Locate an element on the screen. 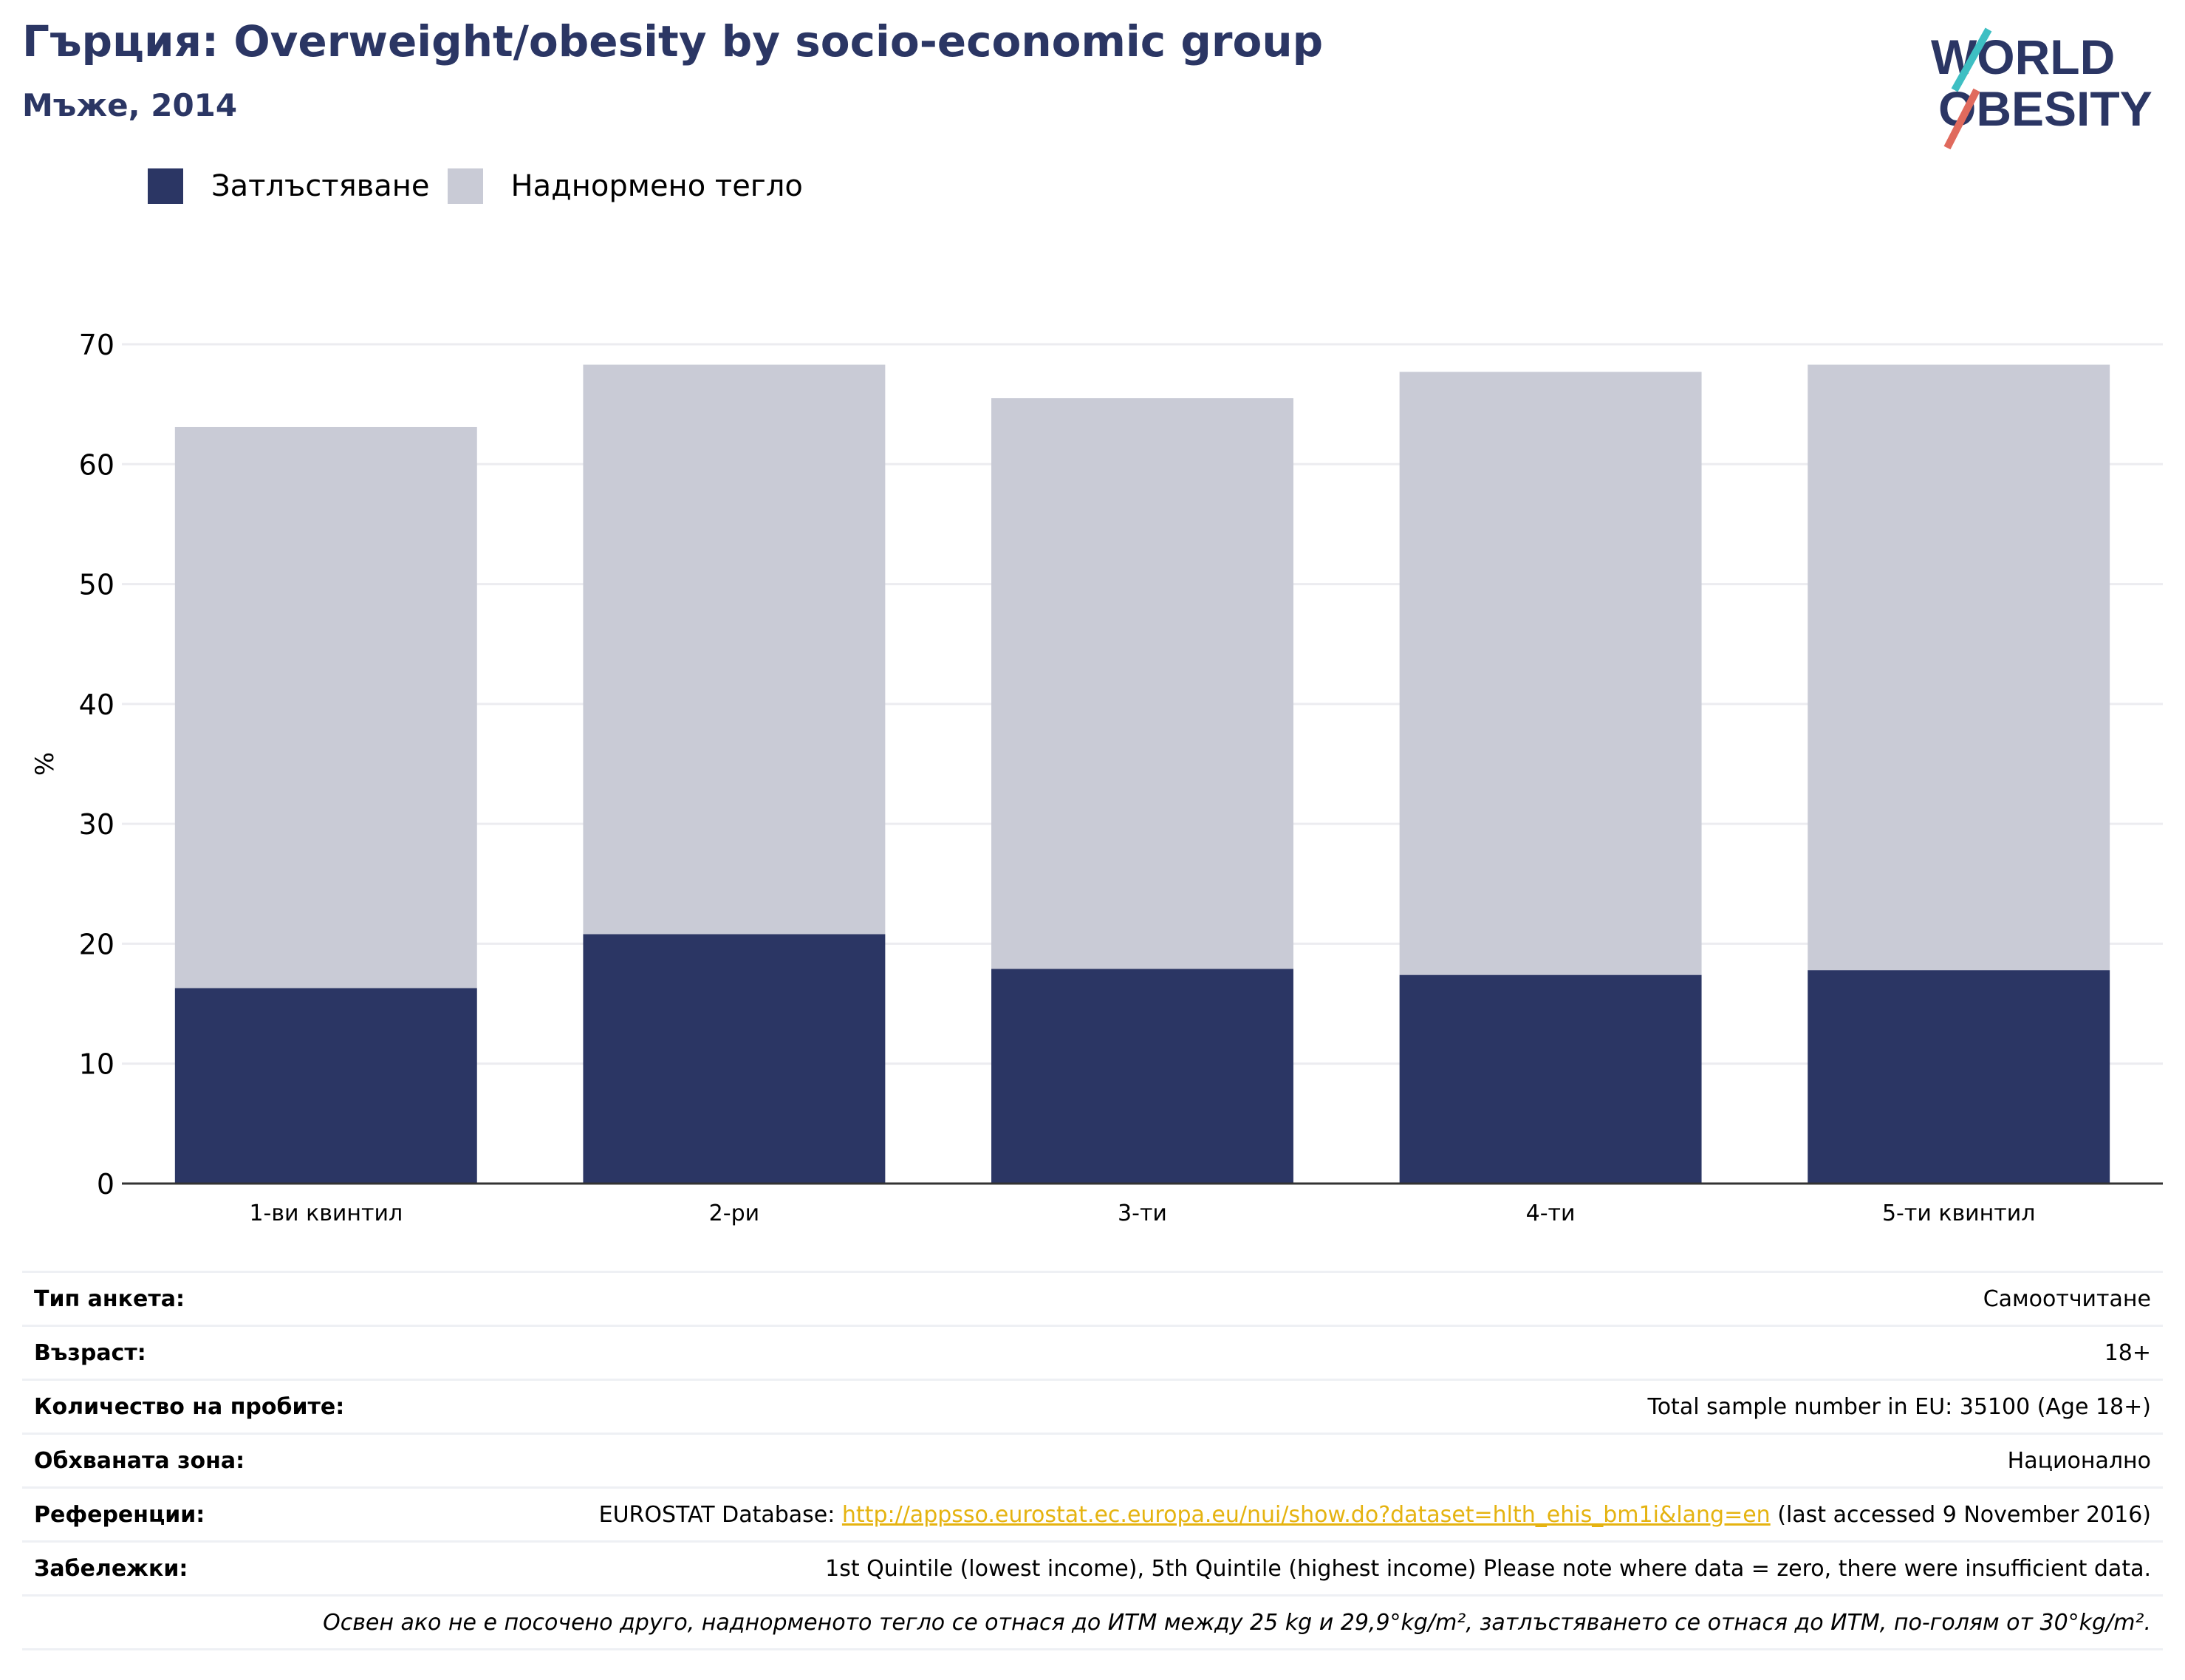 This screenshot has width=2185, height=1680. meta-row-age: Възраст: 18+ is located at coordinates (1092, 1352).